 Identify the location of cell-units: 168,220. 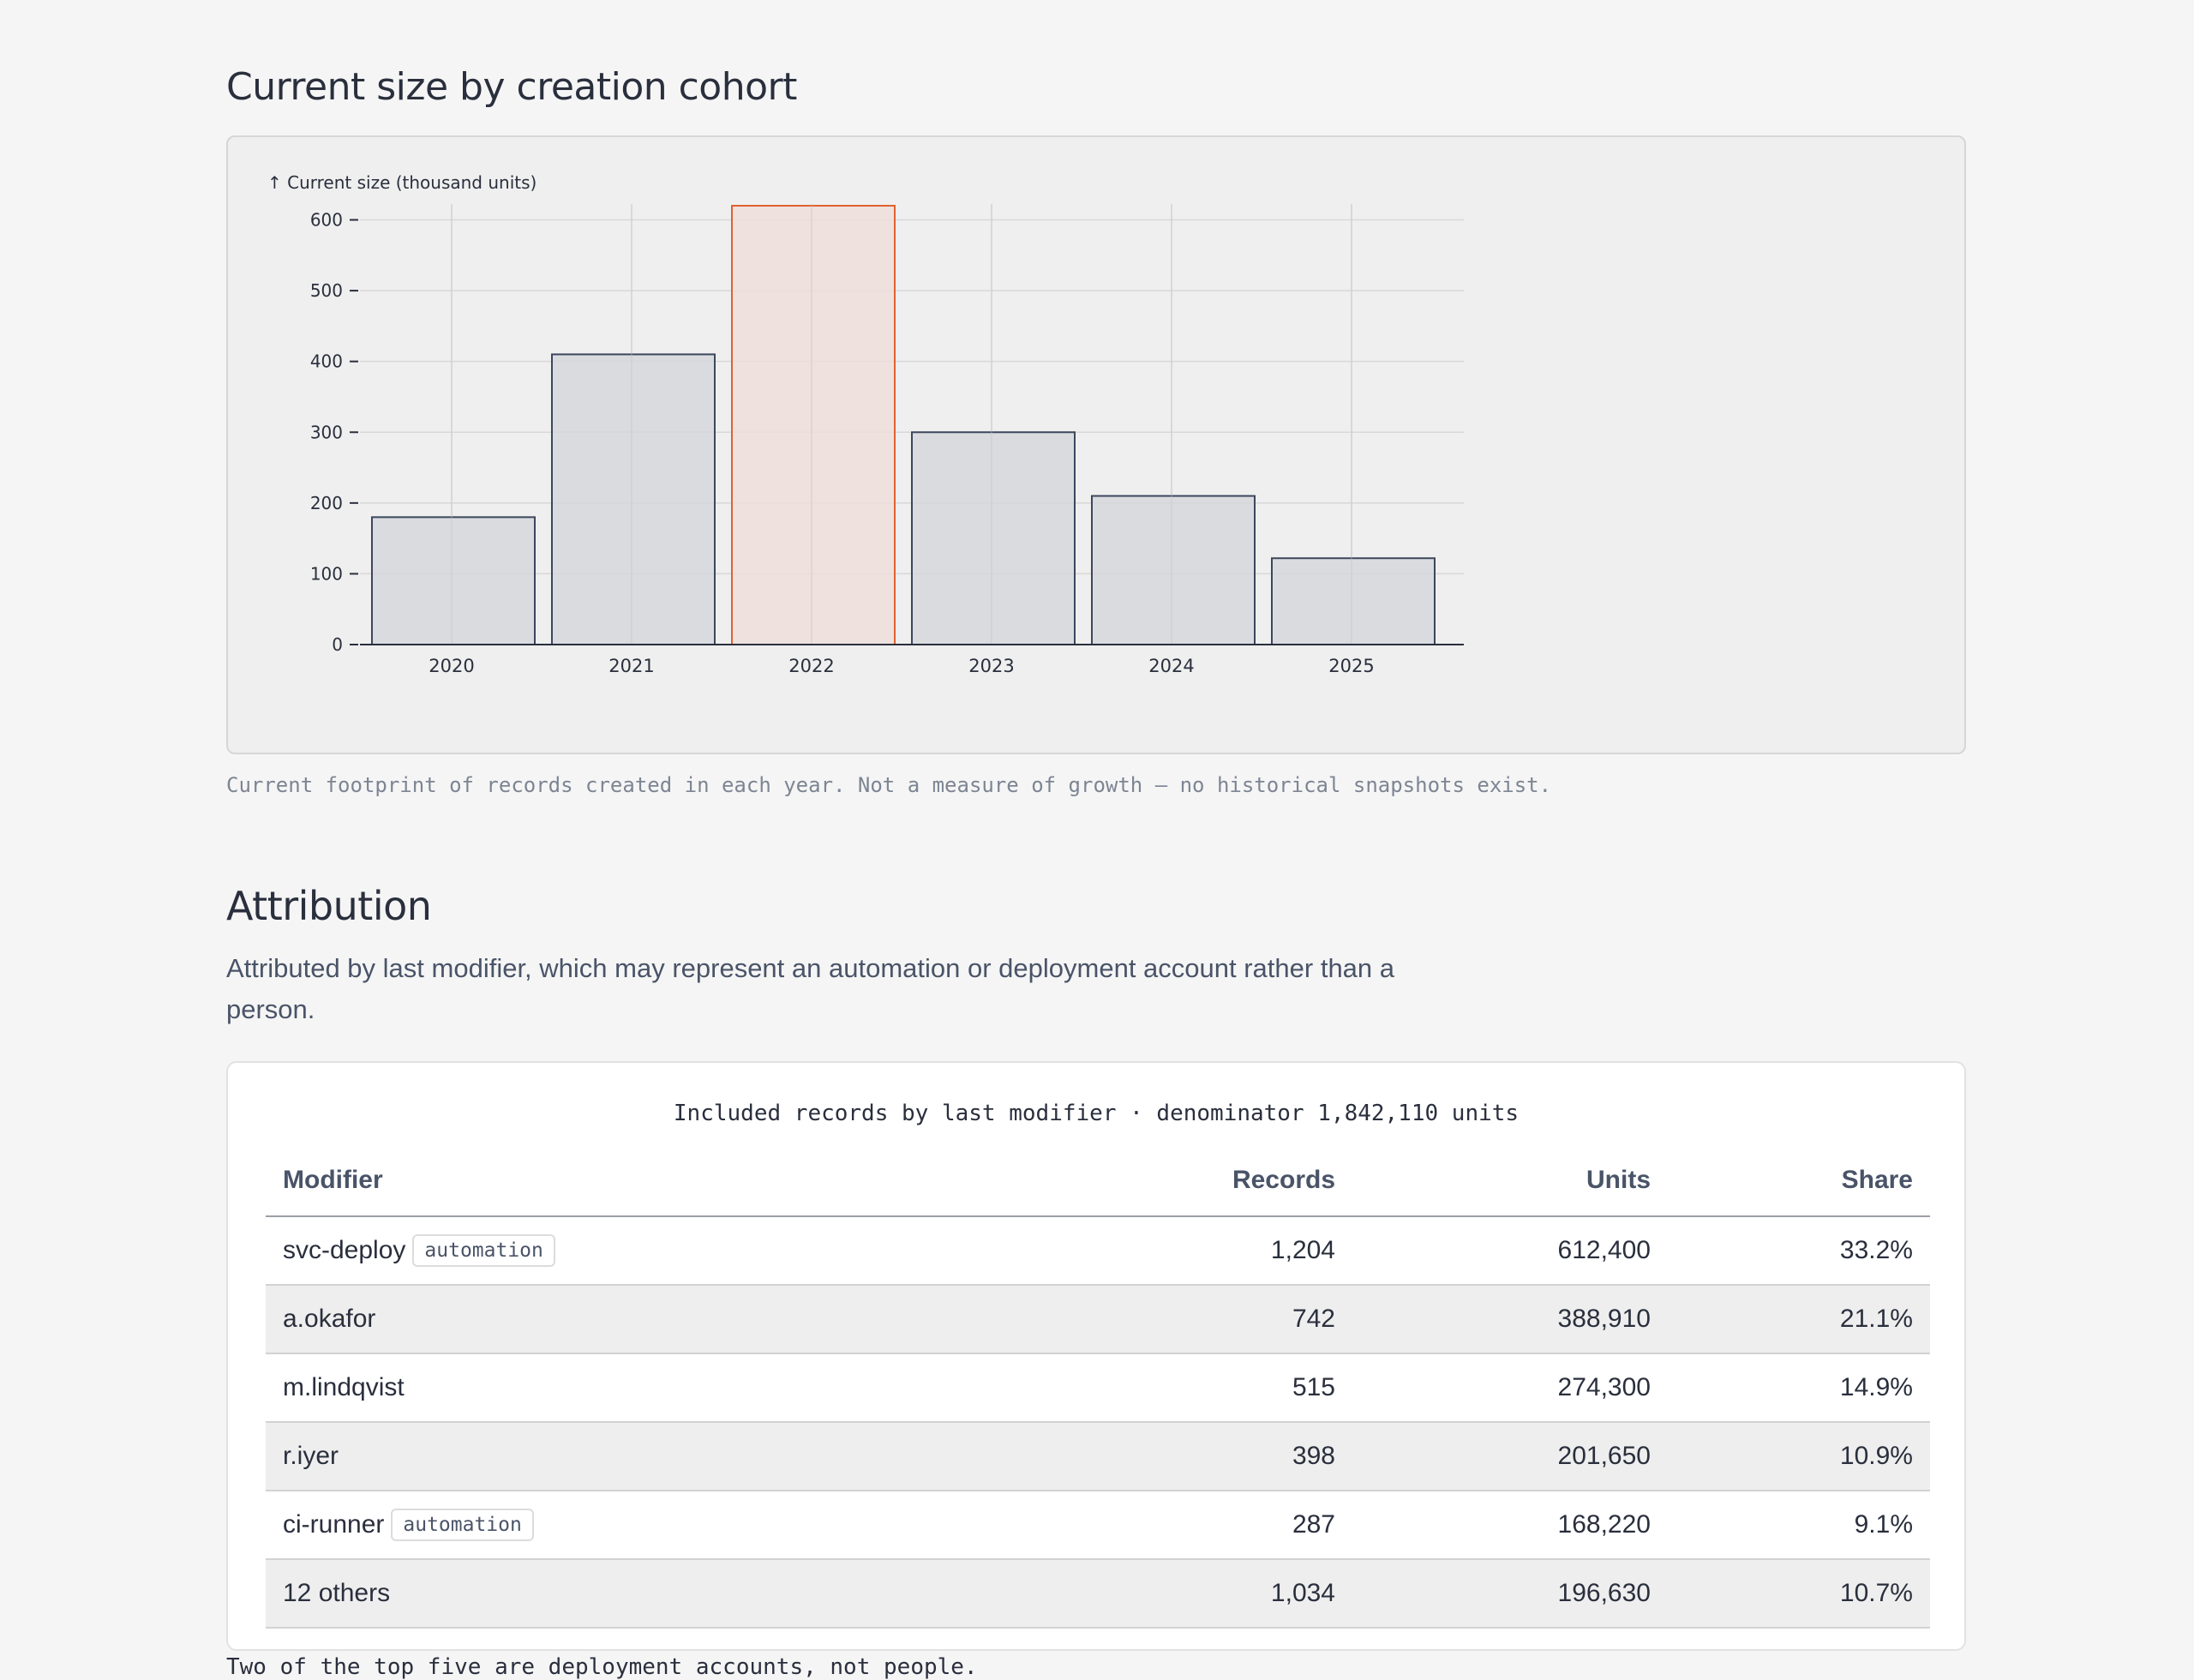
(1510, 1525).